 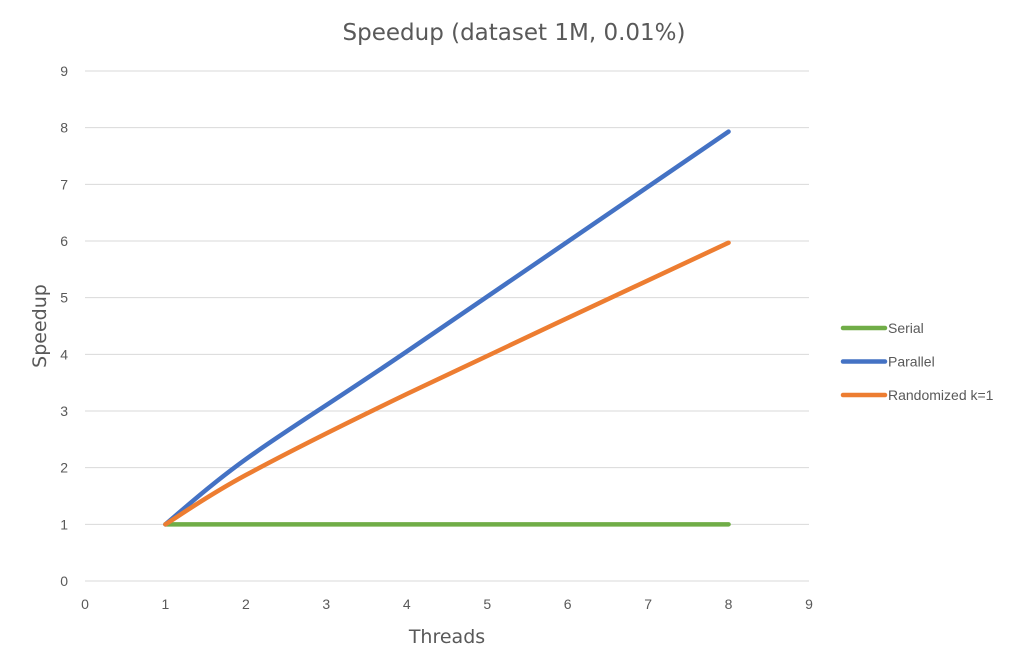 I want to click on legend: Serial Parallel Randomized k=1, so click(x=917, y=361).